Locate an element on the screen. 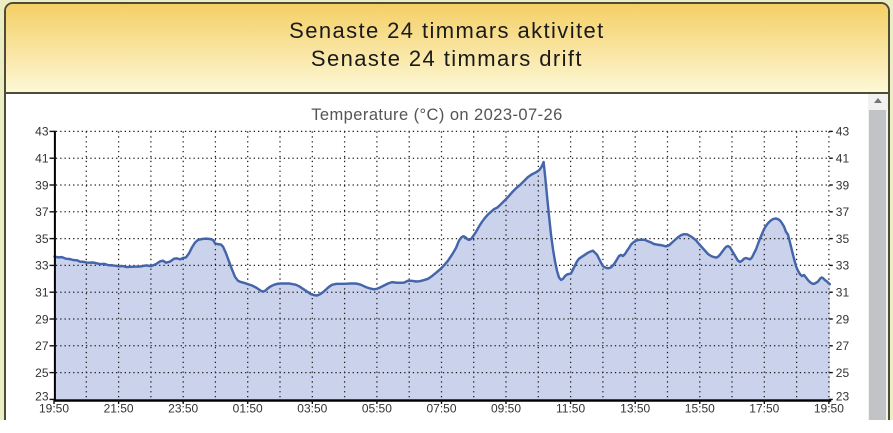  svg-text: 13:50 is located at coordinates (635, 409).